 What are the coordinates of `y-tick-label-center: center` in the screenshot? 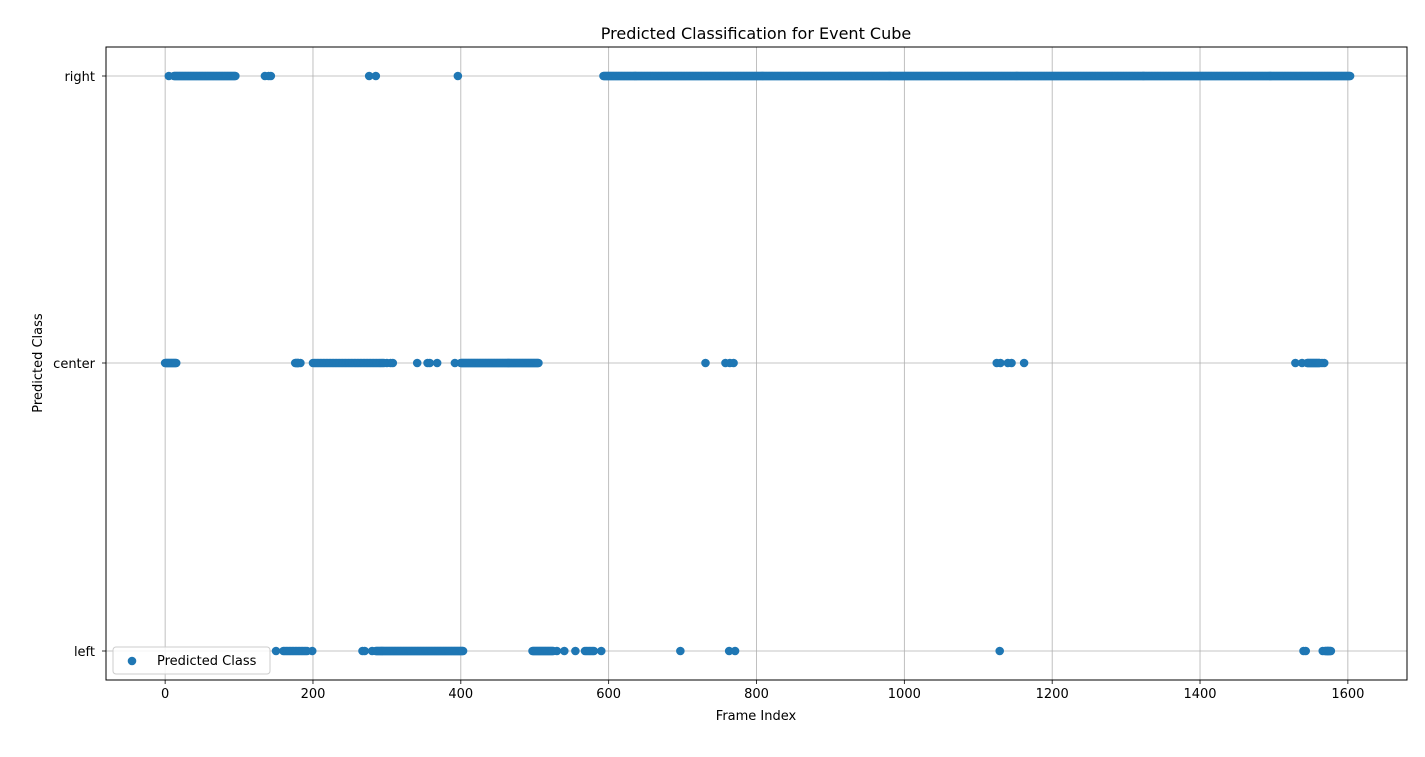 It's located at (74, 364).